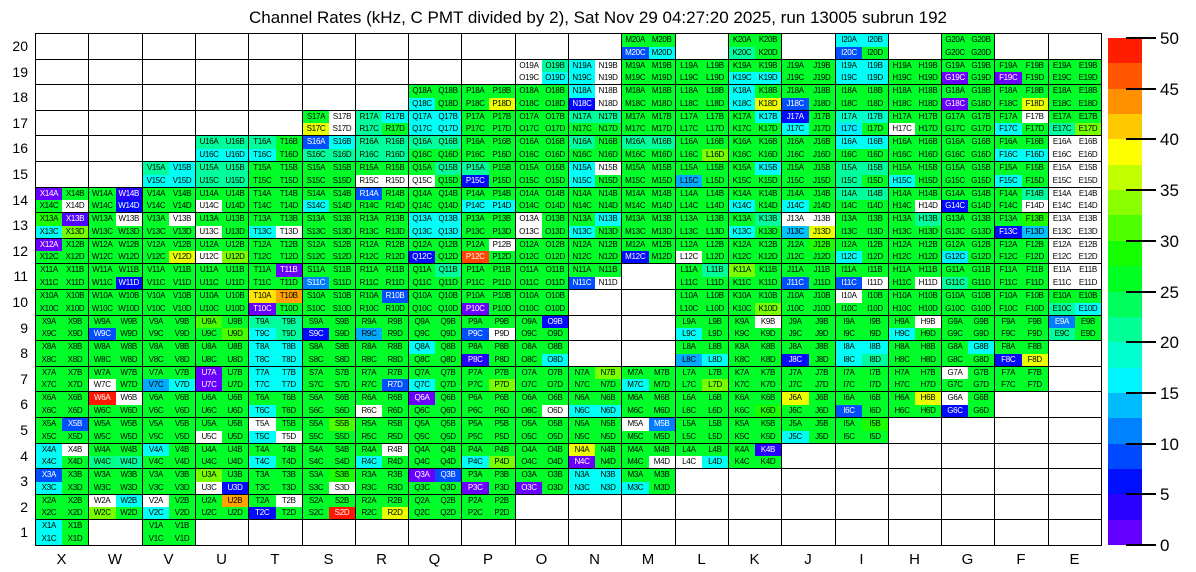  I want to click on channel-subgrid: X13A X13B X13C X13D, so click(62, 225).